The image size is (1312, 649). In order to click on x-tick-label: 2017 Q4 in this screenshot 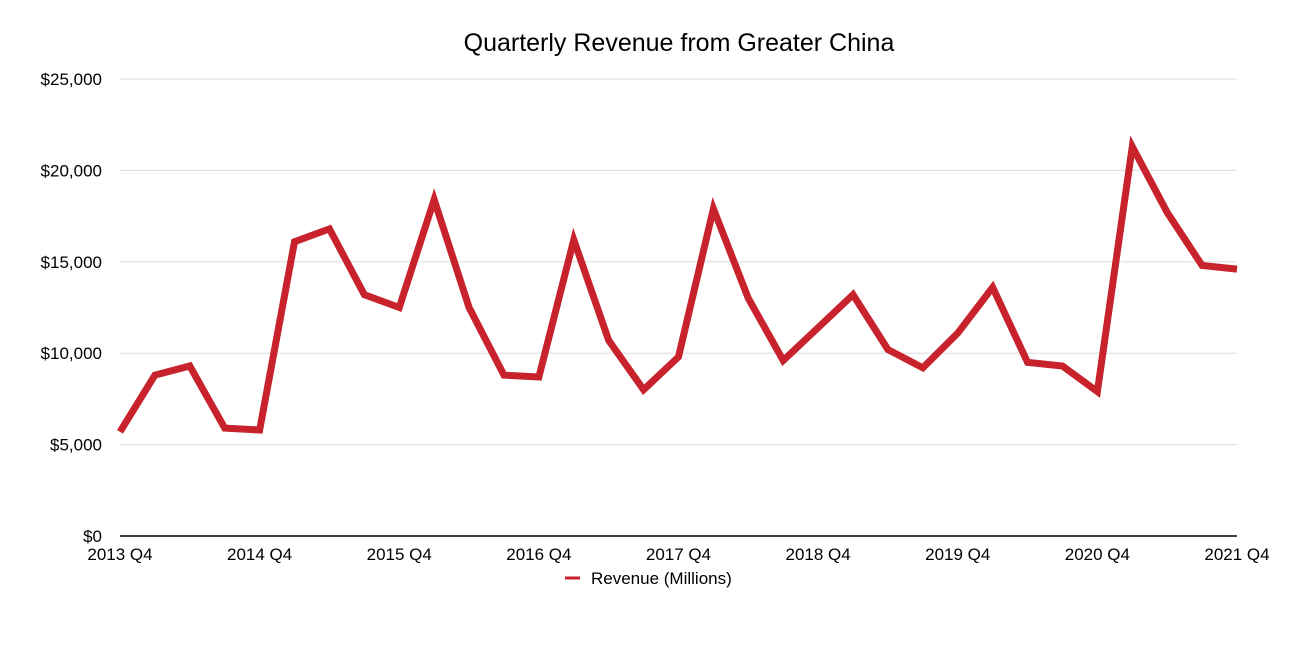, I will do `click(678, 554)`.